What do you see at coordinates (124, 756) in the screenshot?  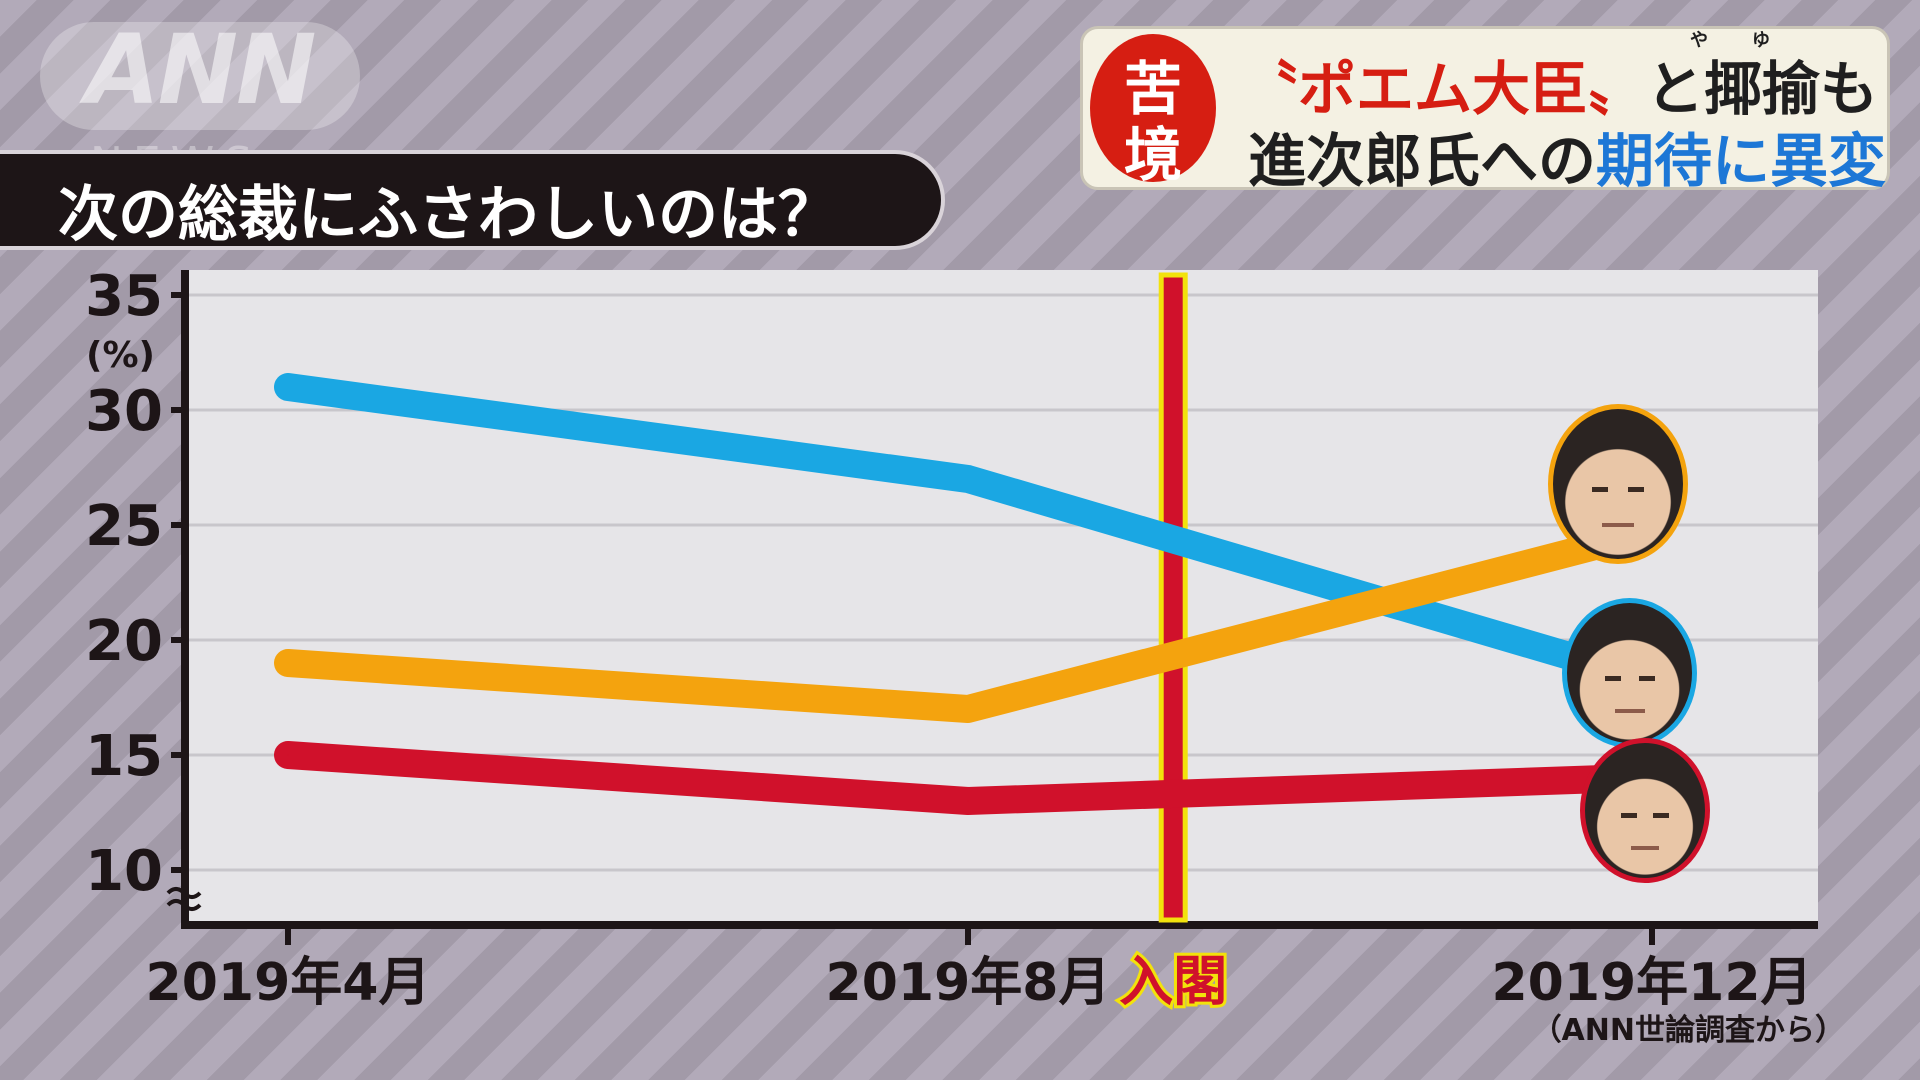 I see `y-tick-label: 15` at bounding box center [124, 756].